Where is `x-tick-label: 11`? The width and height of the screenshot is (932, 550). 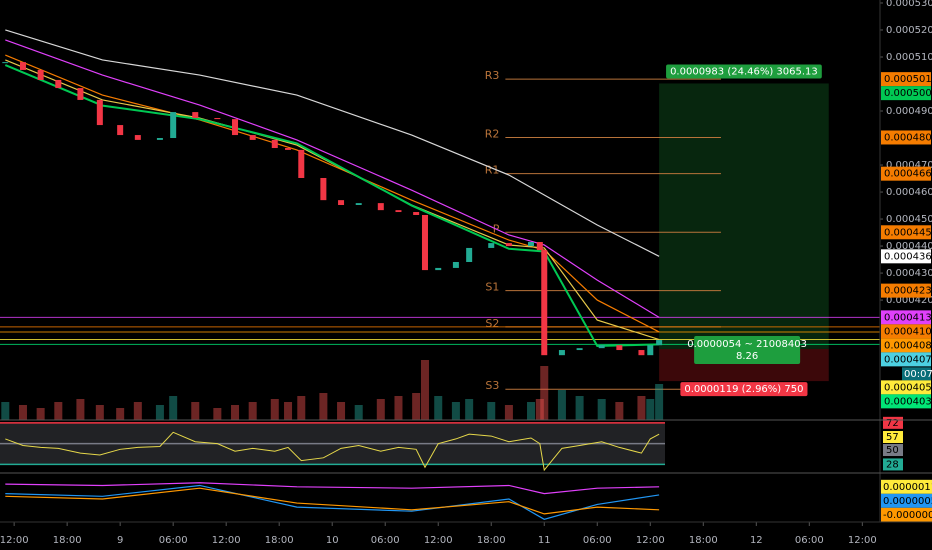 x-tick-label: 11 is located at coordinates (544, 540).